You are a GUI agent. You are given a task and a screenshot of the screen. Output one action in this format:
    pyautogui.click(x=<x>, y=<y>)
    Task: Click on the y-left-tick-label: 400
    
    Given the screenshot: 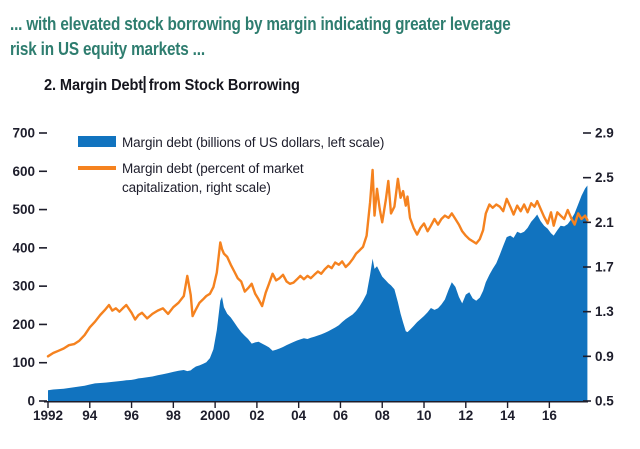 What is the action you would take?
    pyautogui.click(x=23, y=247)
    